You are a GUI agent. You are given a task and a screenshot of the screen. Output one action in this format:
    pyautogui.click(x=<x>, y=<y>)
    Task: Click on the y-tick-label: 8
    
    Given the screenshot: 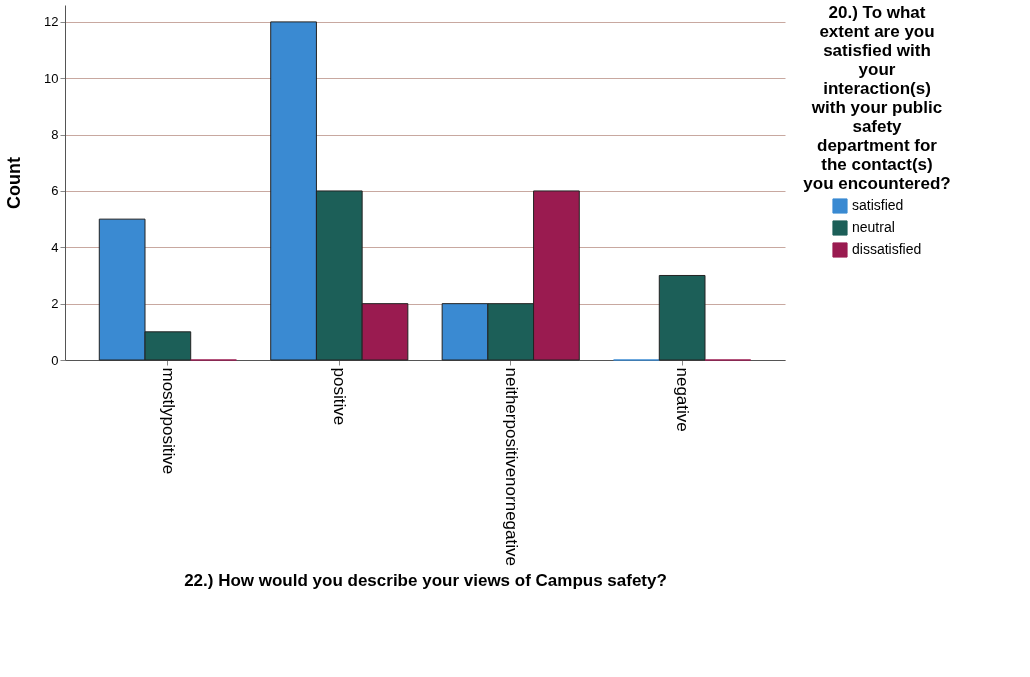 What is the action you would take?
    pyautogui.click(x=55, y=135)
    